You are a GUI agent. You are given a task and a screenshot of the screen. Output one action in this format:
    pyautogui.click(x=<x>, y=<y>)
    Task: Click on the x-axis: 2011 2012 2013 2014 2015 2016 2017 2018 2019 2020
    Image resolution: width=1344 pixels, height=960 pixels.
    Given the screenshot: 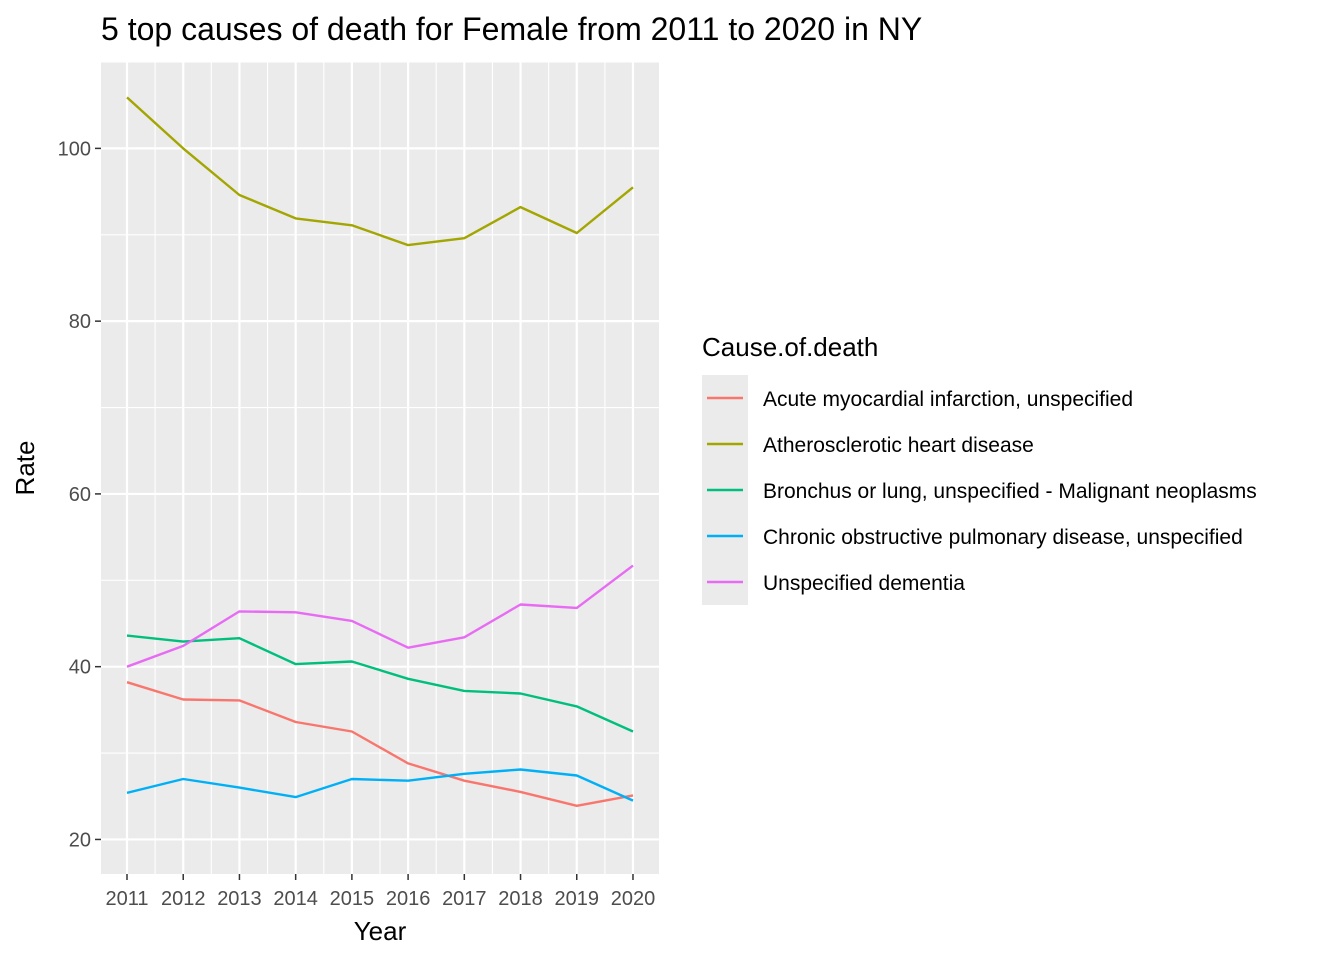 What is the action you would take?
    pyautogui.click(x=380, y=892)
    